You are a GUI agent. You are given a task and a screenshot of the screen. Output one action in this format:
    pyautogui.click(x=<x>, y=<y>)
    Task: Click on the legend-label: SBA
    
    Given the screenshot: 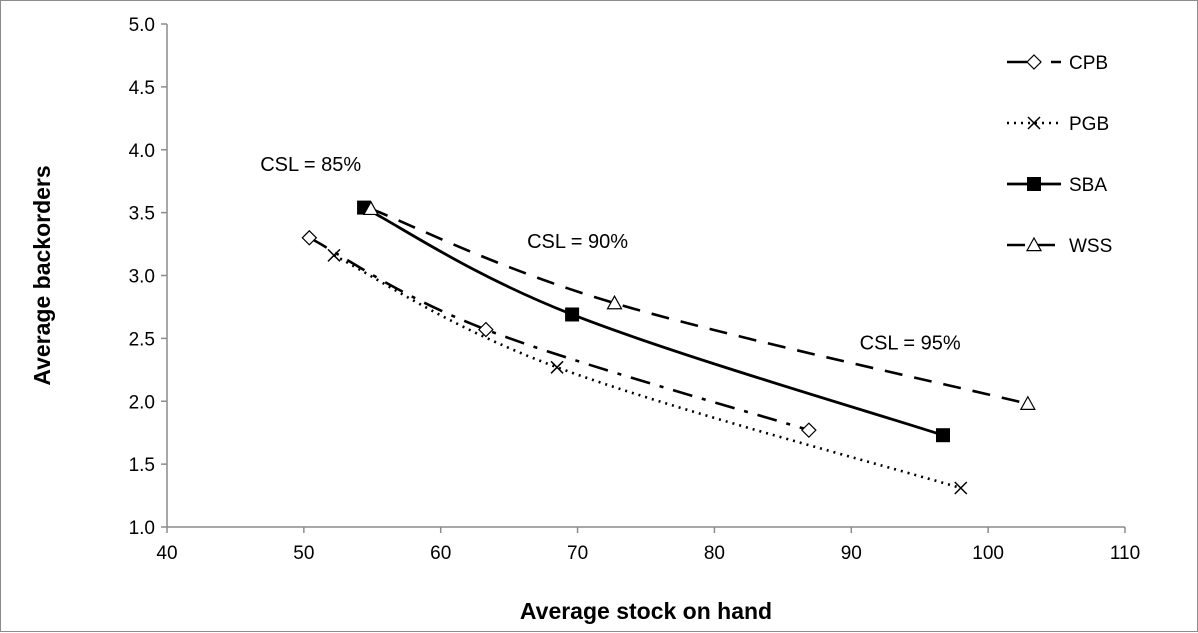 What is the action you would take?
    pyautogui.click(x=1088, y=185)
    